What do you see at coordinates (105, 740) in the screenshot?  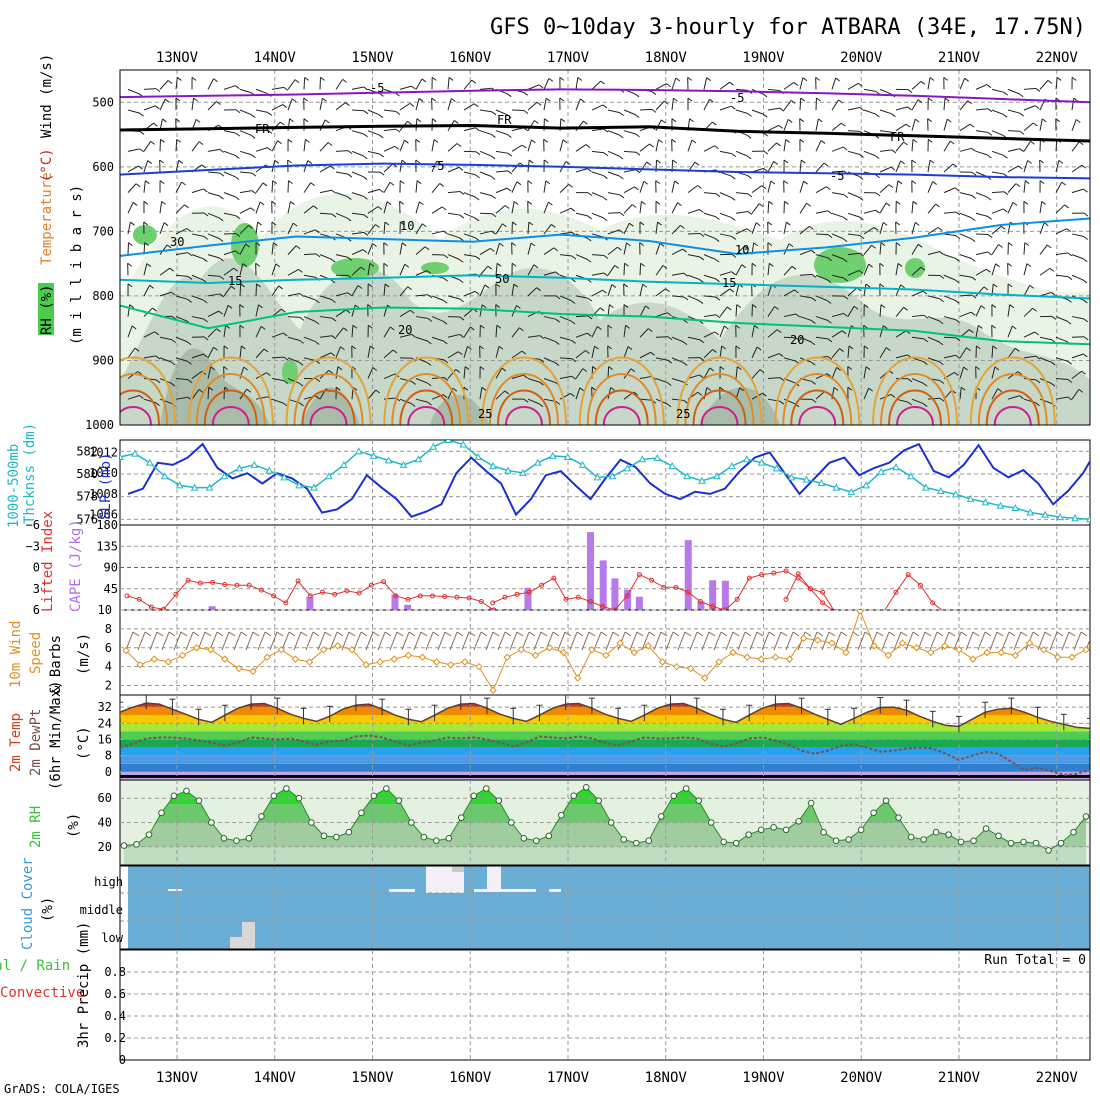 I see `temperature-tick-16: 16` at bounding box center [105, 740].